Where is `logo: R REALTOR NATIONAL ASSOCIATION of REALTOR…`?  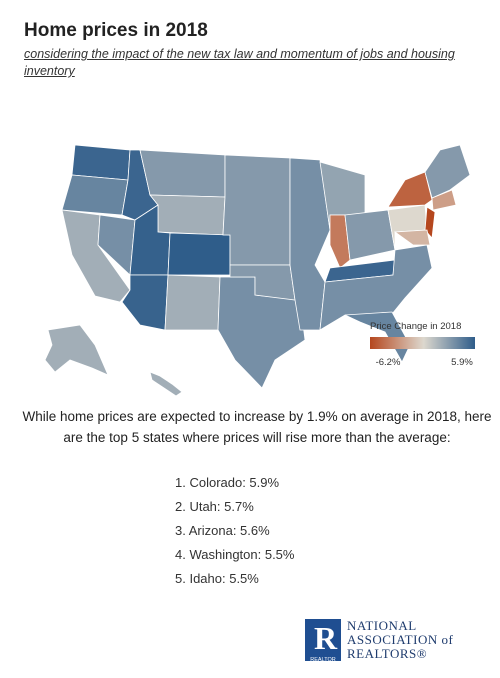
logo: R REALTOR NATIONAL ASSOCIATION of REALTOR… is located at coordinates (395, 642).